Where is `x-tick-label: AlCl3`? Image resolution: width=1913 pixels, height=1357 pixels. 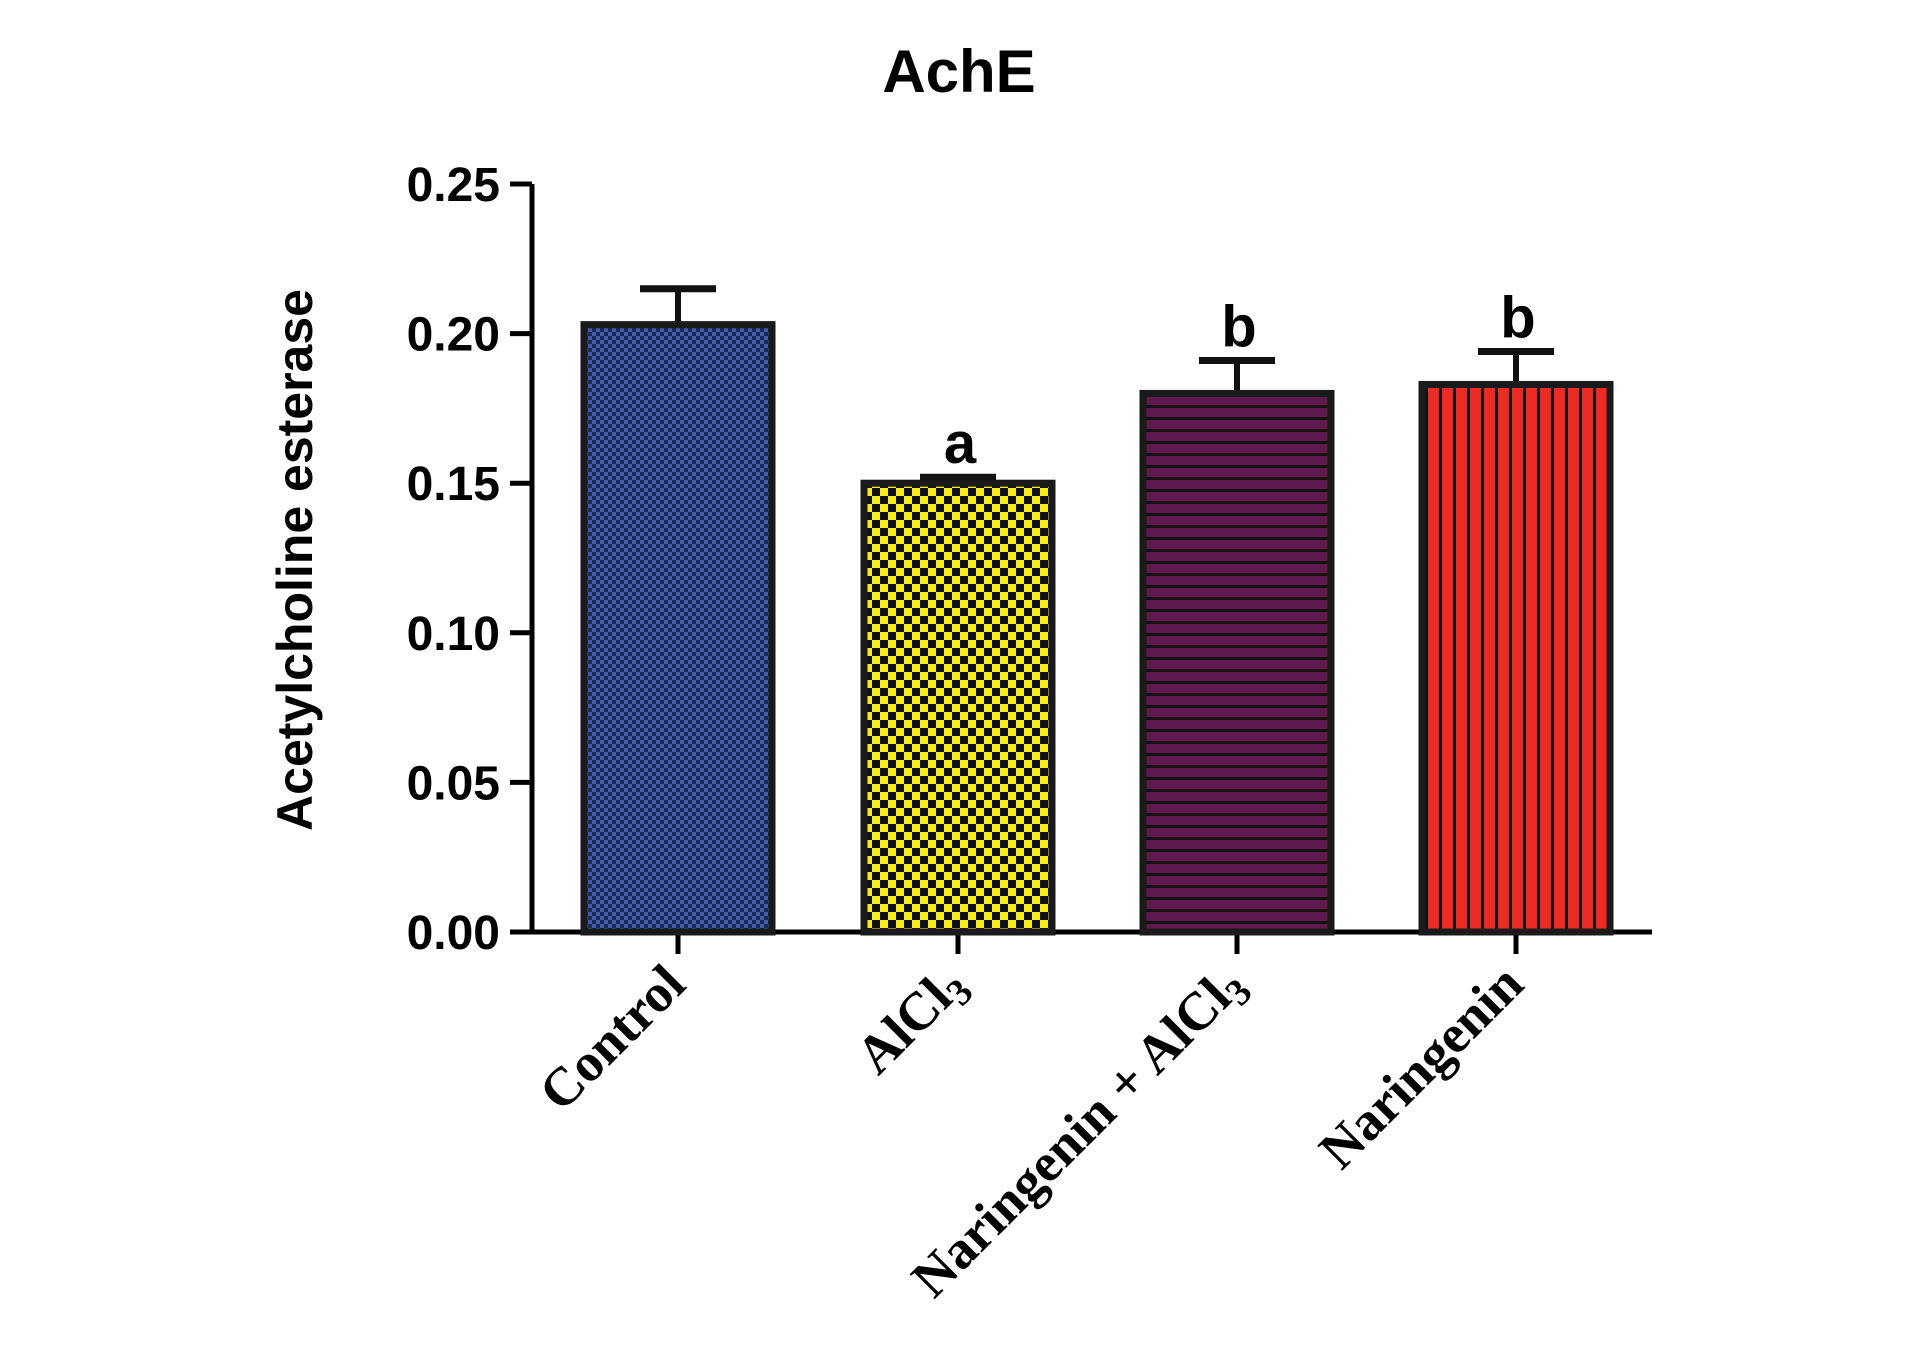
x-tick-label: AlCl3 is located at coordinates (912, 1021).